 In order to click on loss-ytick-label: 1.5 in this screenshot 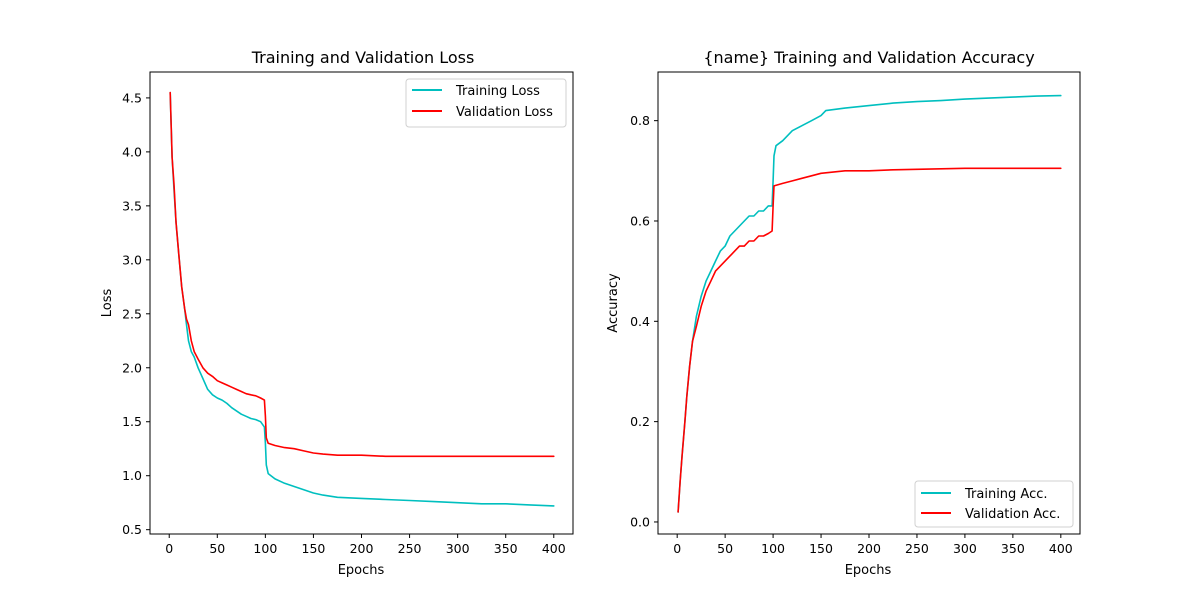, I will do `click(132, 421)`.